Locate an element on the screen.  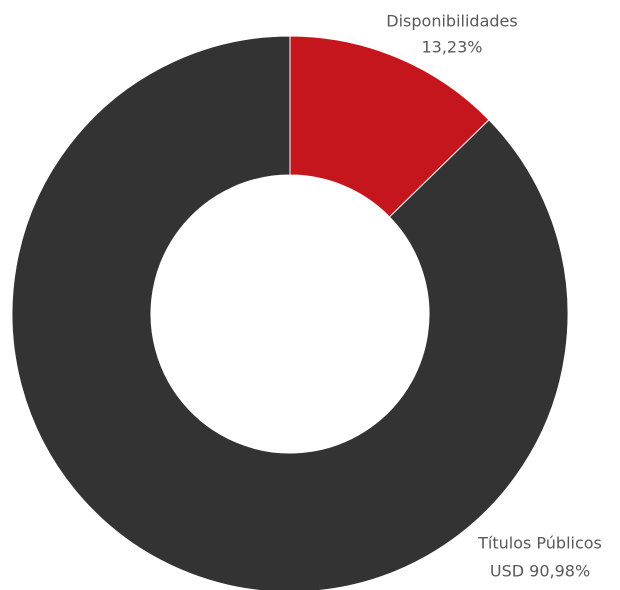
slice-label: Disponibilidades is located at coordinates (451, 21).